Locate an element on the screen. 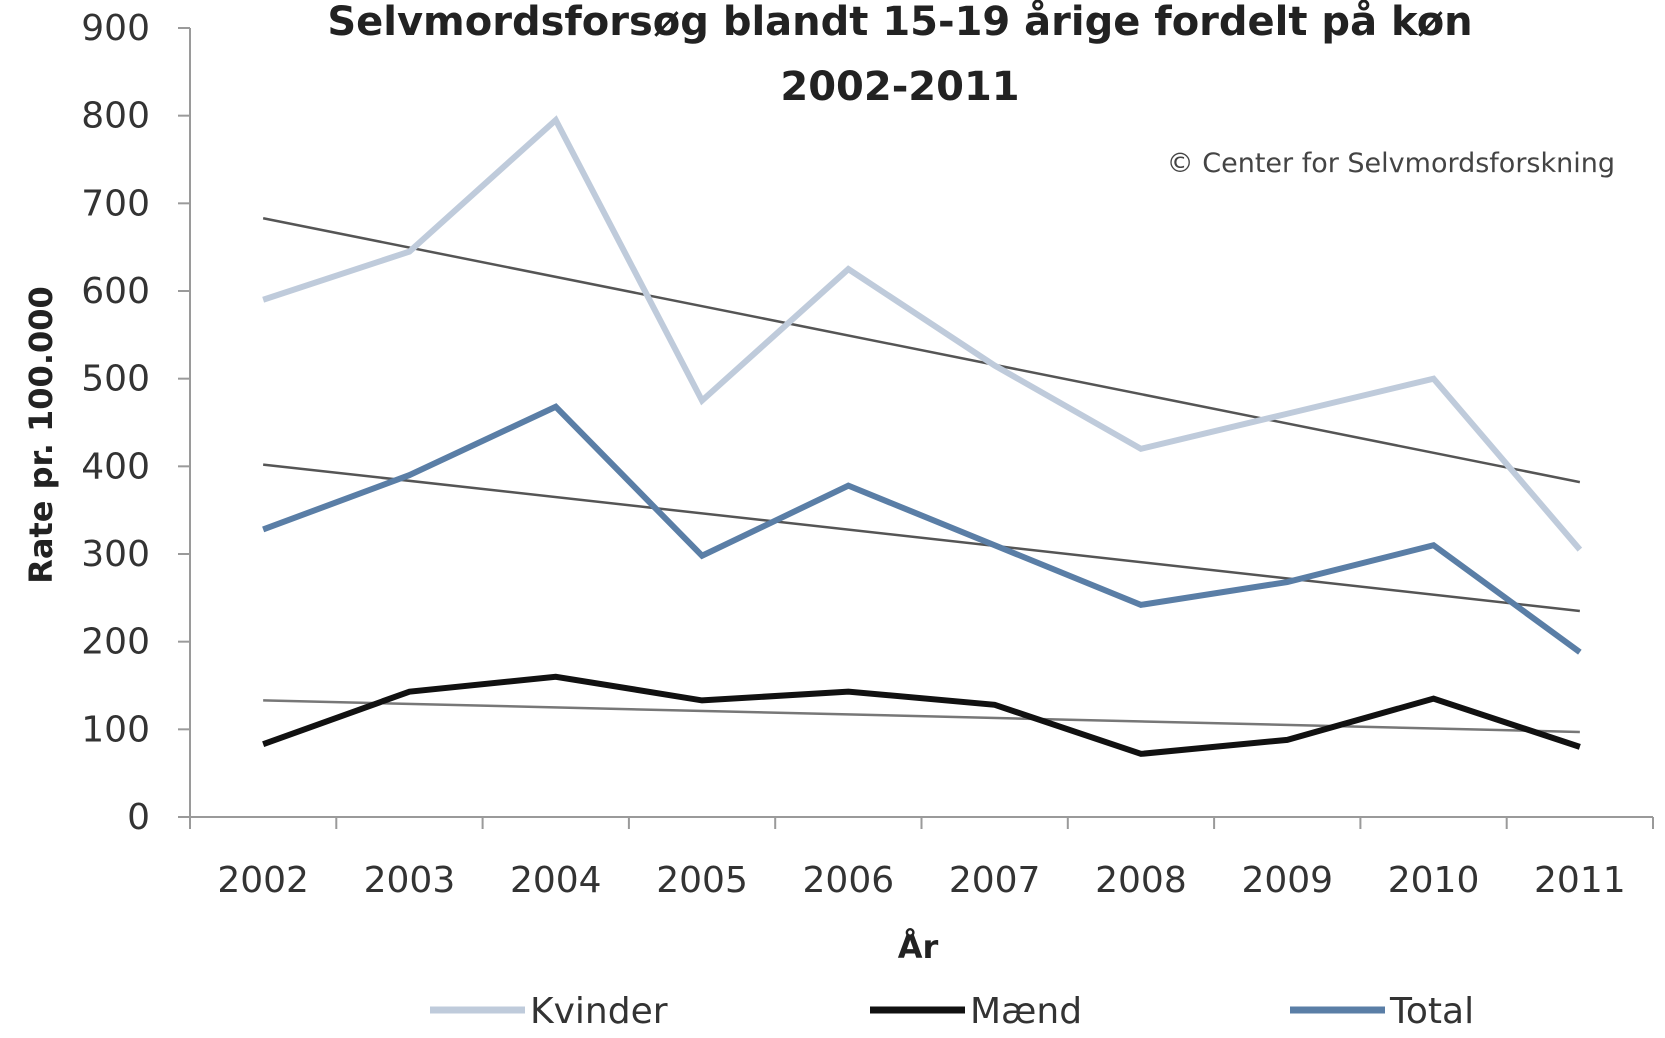 This screenshot has height=1038, width=1665. x-tick-label: 2007 is located at coordinates (995, 880).